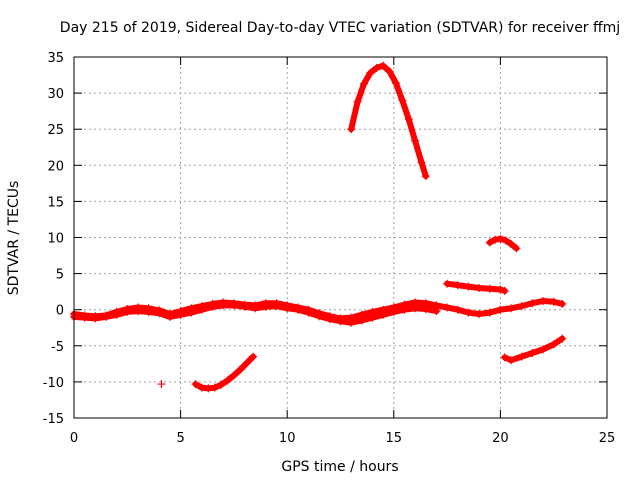 This screenshot has height=480, width=640. I want to click on y-axis-title: SDTVAR / TECUs, so click(14, 238).